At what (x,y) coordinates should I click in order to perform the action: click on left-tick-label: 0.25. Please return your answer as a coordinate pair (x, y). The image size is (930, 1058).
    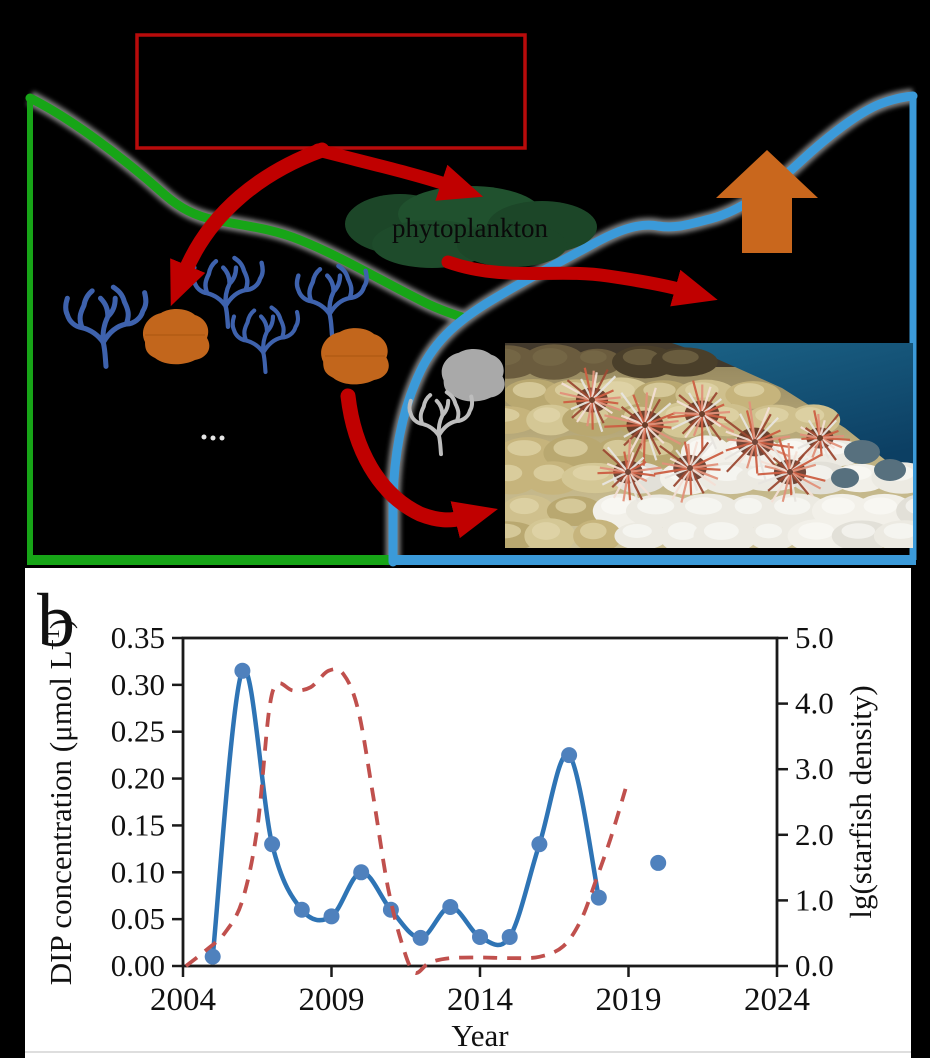
    Looking at the image, I should click on (138, 731).